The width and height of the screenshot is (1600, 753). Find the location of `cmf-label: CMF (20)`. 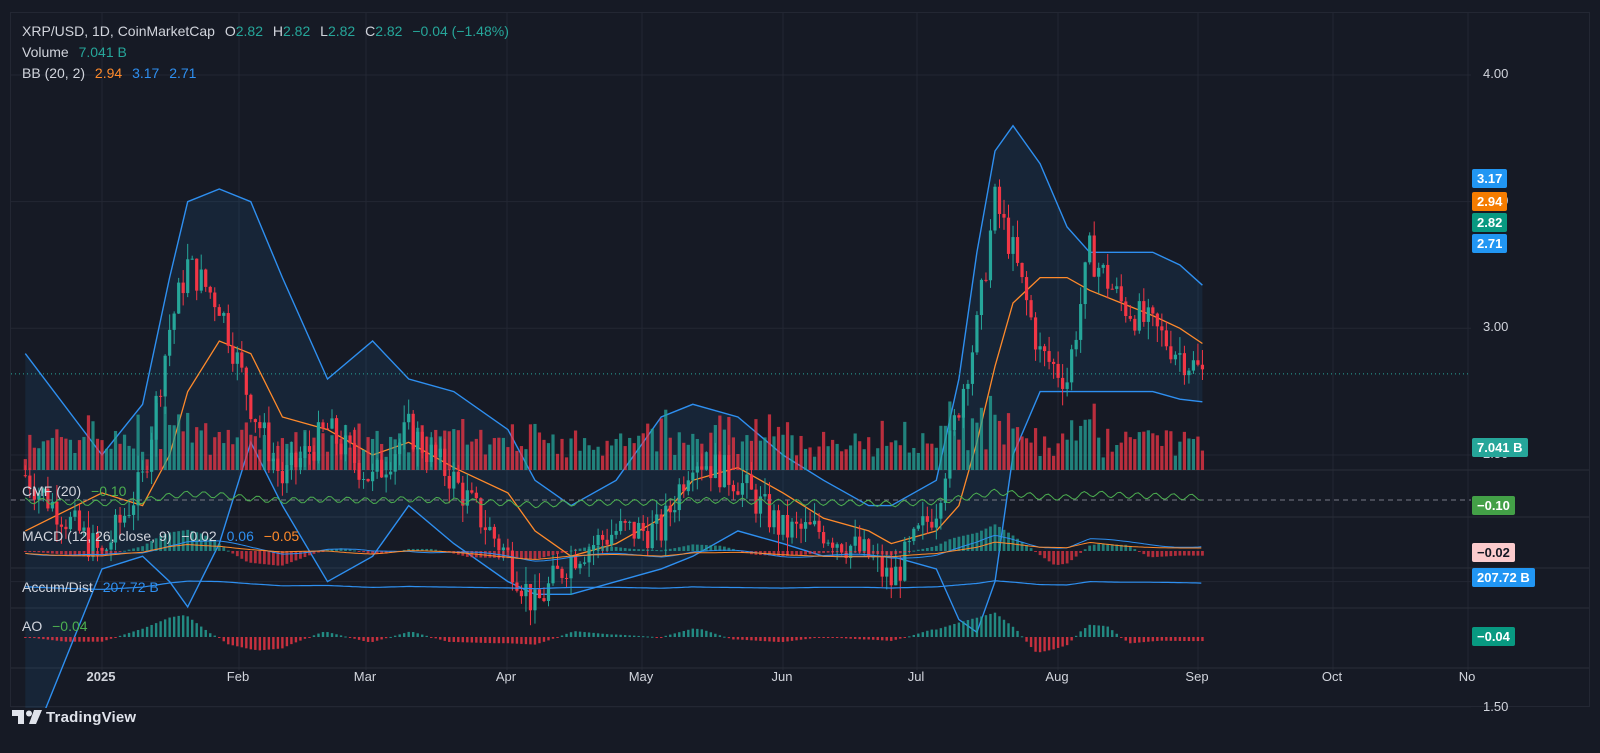

cmf-label: CMF (20) is located at coordinates (52, 491).